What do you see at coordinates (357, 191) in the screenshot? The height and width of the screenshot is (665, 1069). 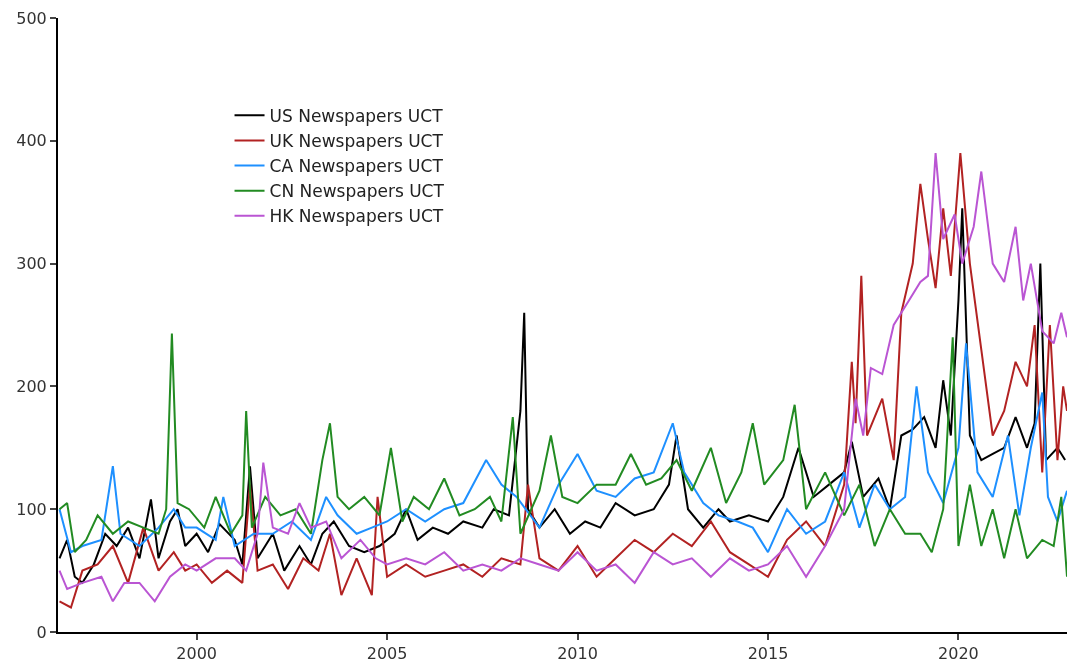 I see `legend-label: CN Newspapers UCT` at bounding box center [357, 191].